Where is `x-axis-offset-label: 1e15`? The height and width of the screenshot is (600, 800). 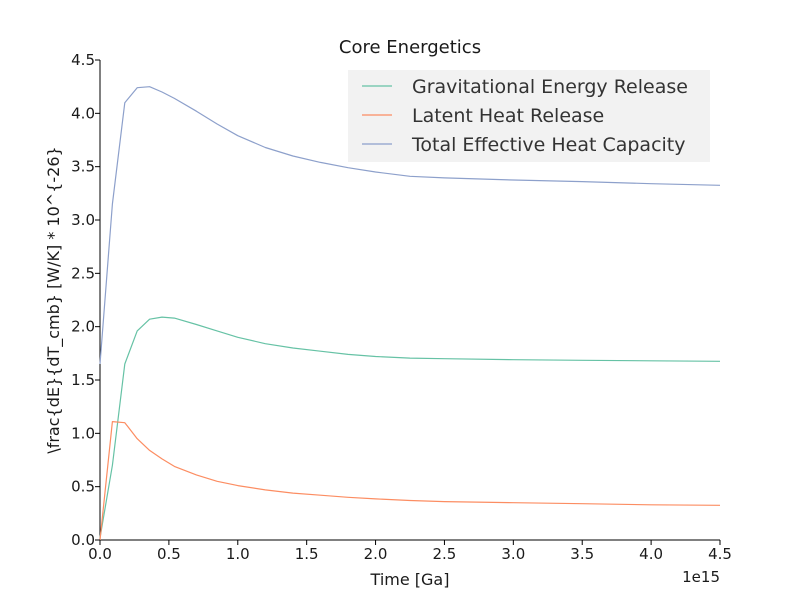 x-axis-offset-label: 1e15 is located at coordinates (701, 577).